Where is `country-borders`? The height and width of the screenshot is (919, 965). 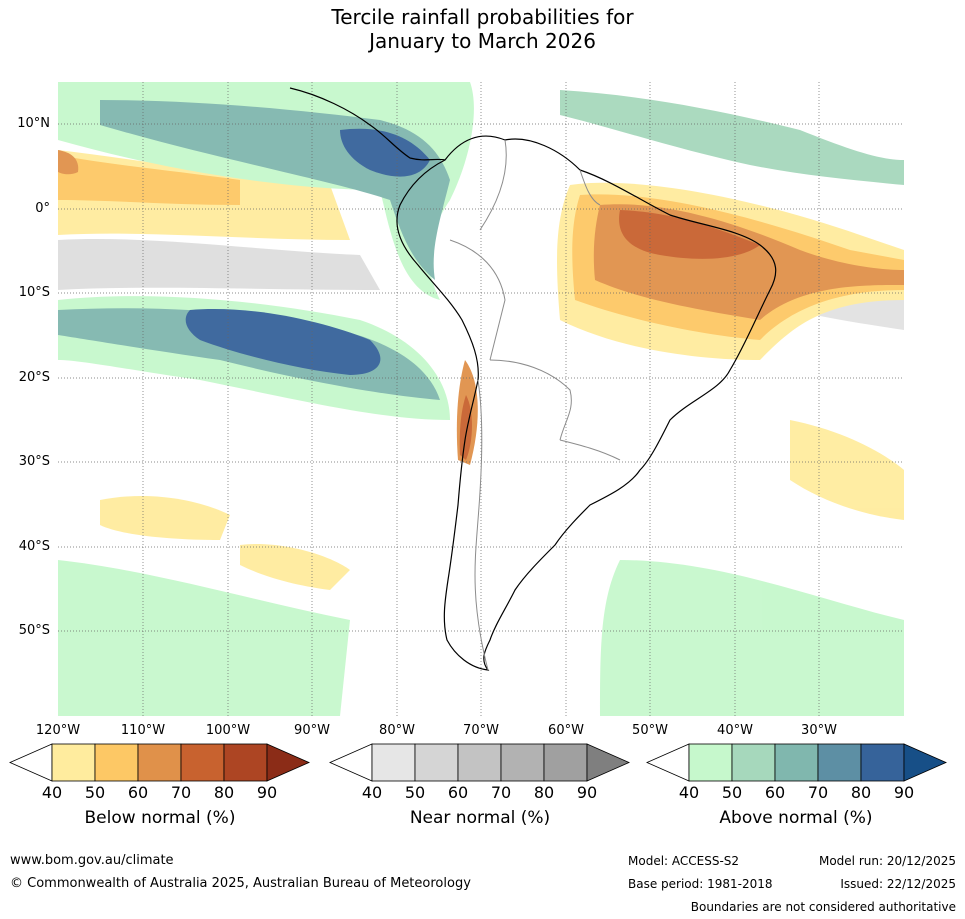
country-borders is located at coordinates (535, 405).